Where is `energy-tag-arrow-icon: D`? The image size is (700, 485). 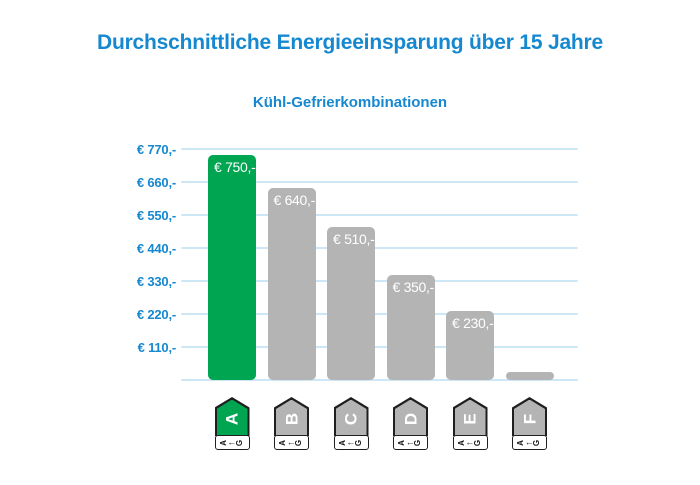
energy-tag-arrow-icon: D is located at coordinates (410, 416).